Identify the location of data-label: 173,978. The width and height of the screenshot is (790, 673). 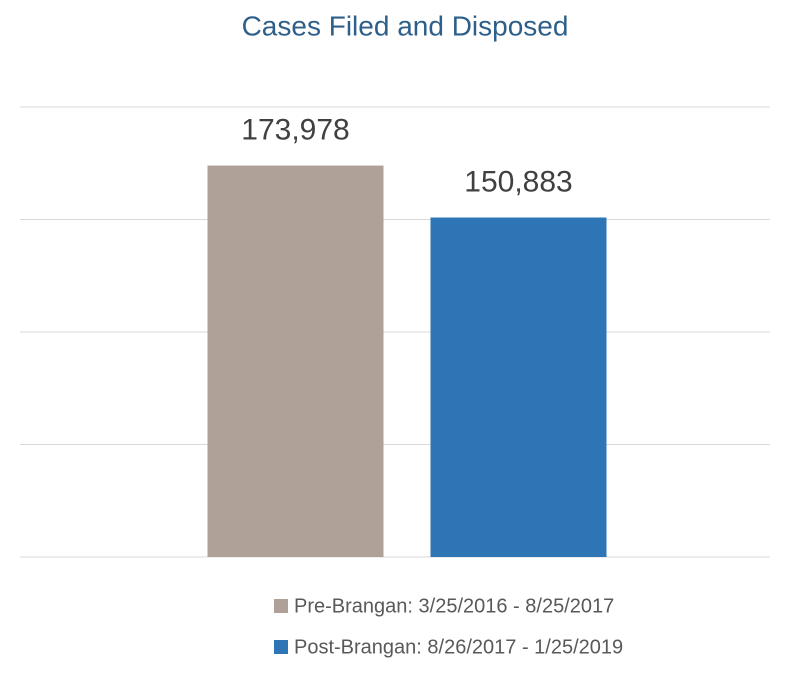
(295, 129).